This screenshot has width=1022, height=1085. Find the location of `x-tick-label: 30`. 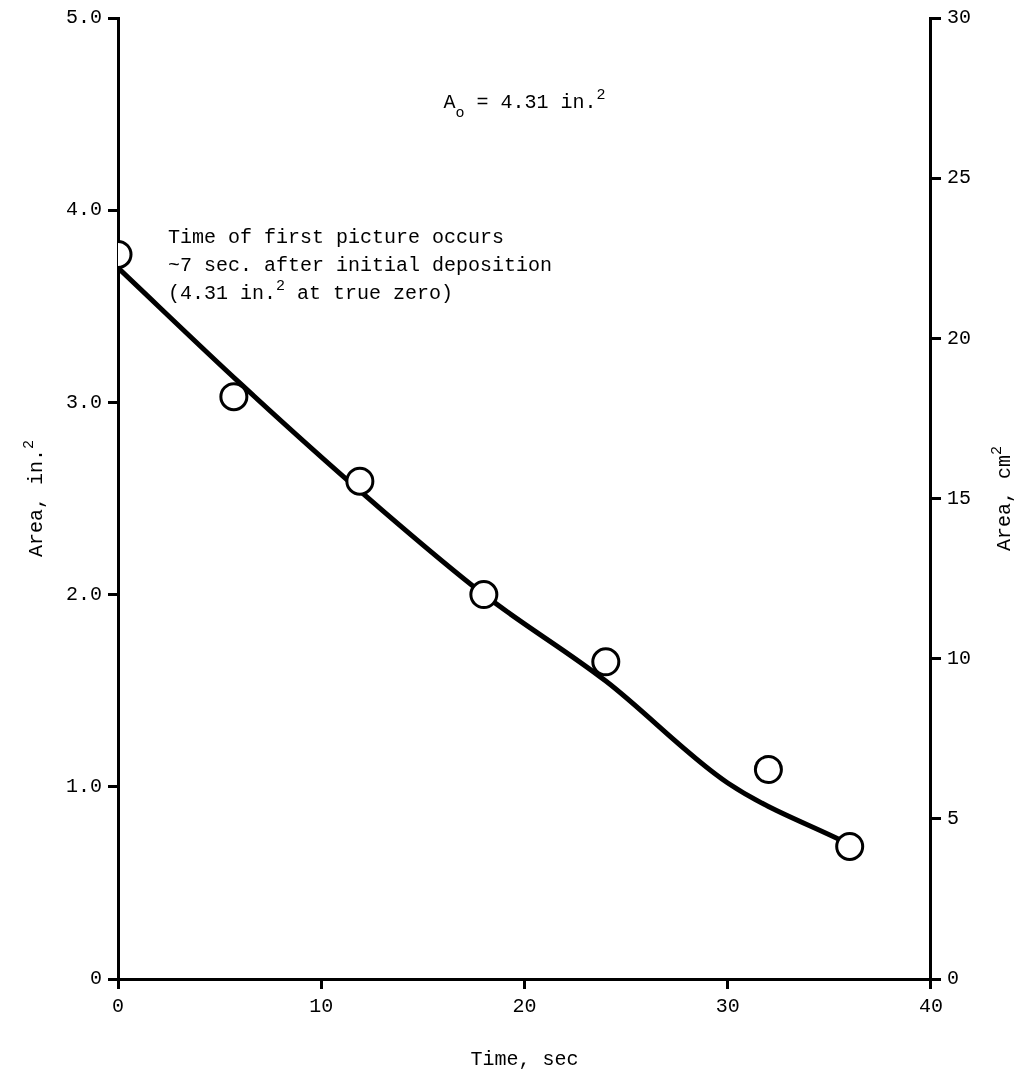

x-tick-label: 30 is located at coordinates (727, 1007).